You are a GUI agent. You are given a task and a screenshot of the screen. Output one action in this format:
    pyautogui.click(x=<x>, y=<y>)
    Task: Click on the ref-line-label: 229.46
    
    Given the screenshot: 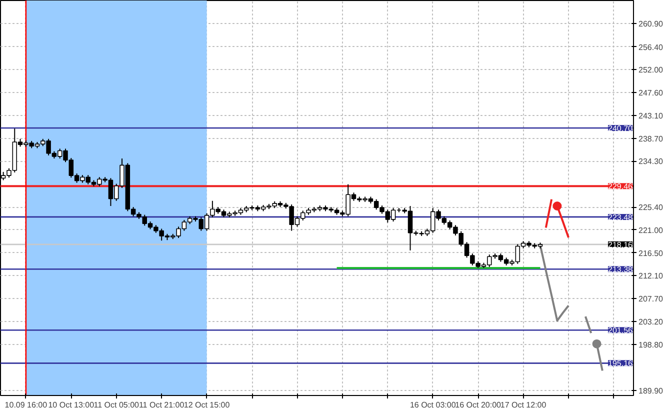 What is the action you would take?
    pyautogui.click(x=621, y=187)
    